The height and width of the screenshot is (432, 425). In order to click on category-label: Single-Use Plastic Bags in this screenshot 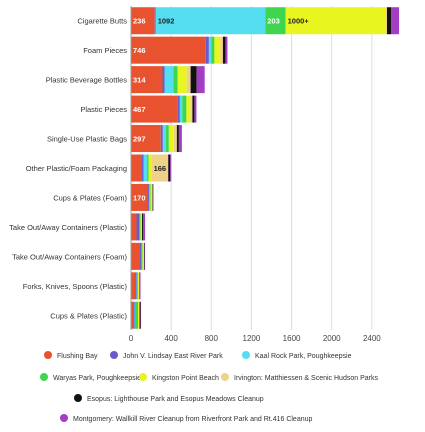, I will do `click(87, 139)`.